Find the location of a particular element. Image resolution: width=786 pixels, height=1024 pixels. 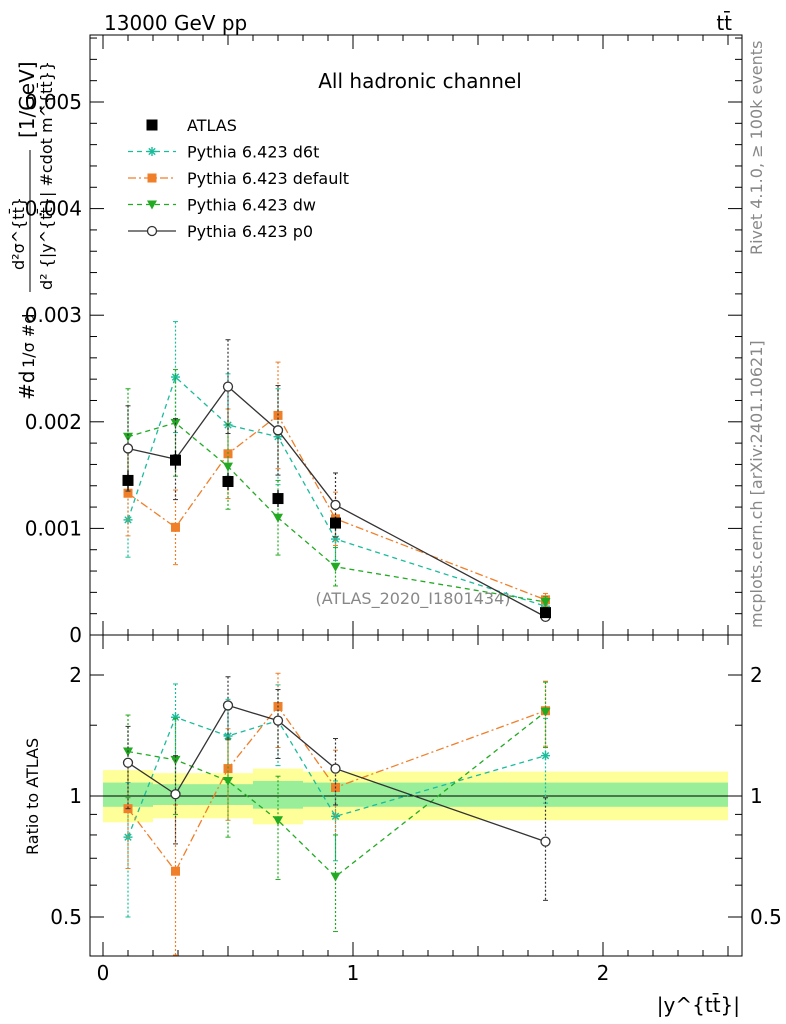

legend-marker-pythia-6-423-default-shape is located at coordinates (152, 178).